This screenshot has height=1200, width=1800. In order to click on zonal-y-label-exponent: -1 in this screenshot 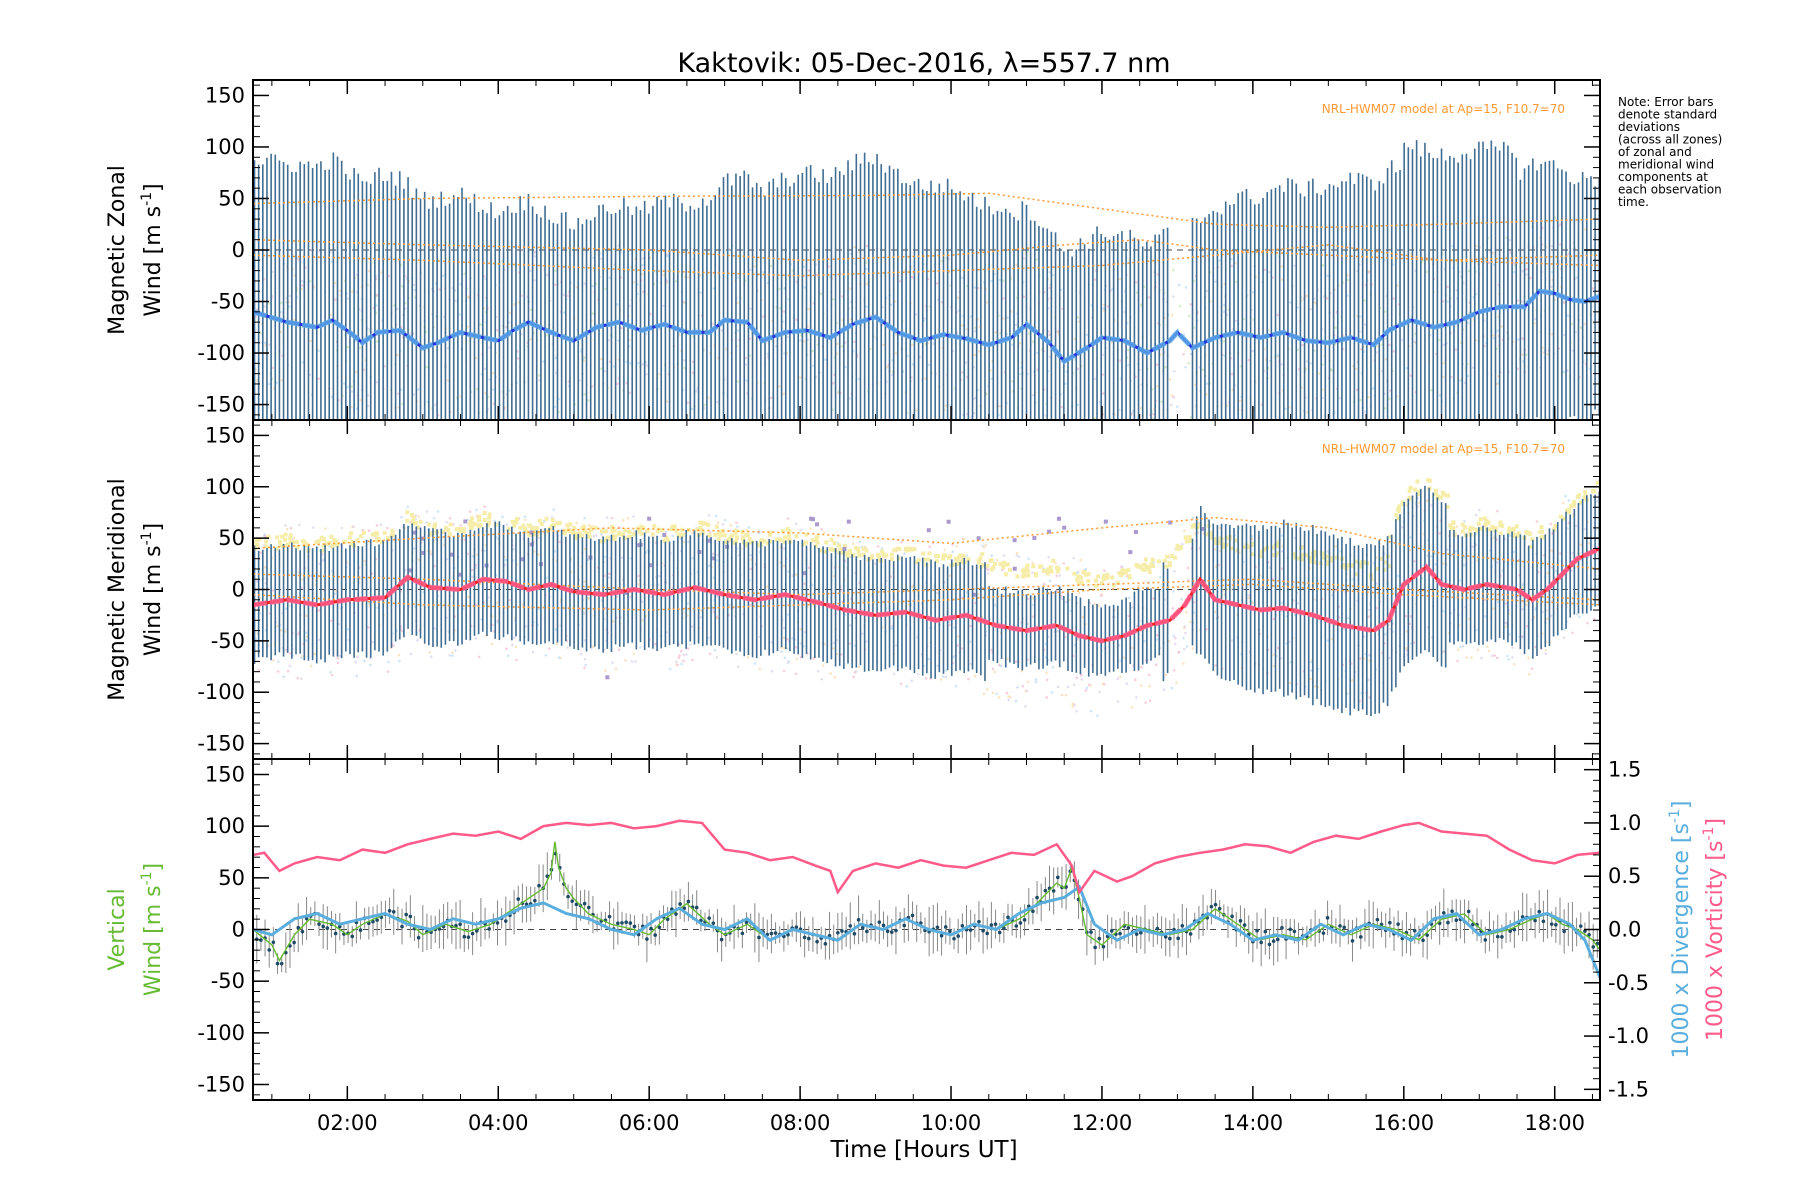, I will do `click(147, 199)`.